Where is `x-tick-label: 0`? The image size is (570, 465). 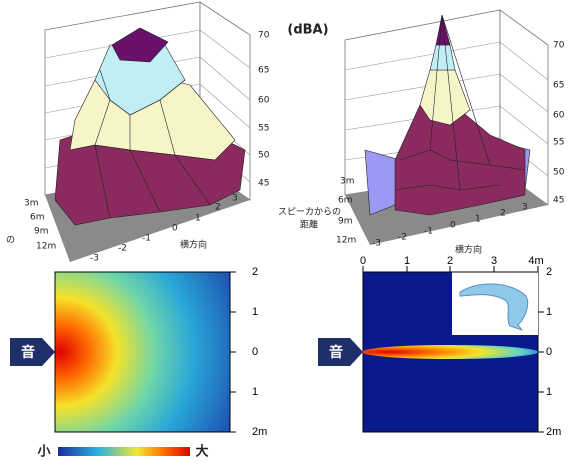
x-tick-label: 0 is located at coordinates (363, 261).